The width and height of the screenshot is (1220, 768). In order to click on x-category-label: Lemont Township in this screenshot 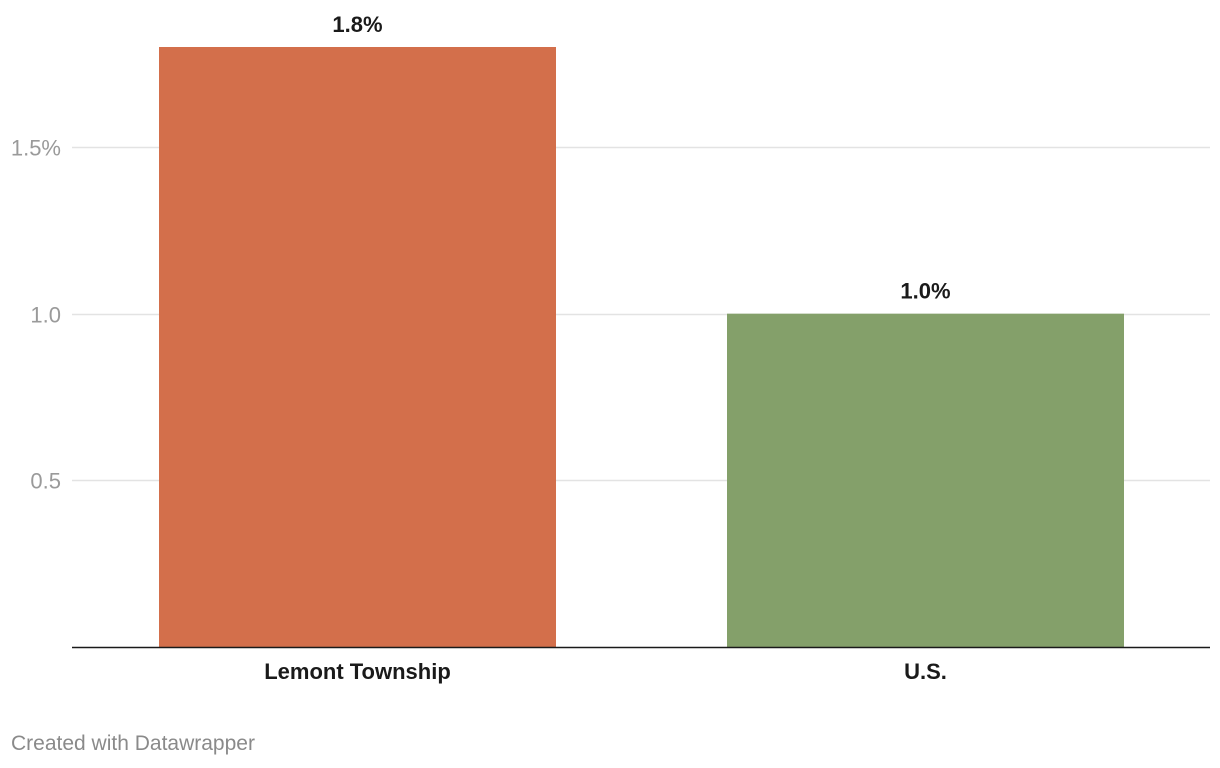, I will do `click(357, 671)`.